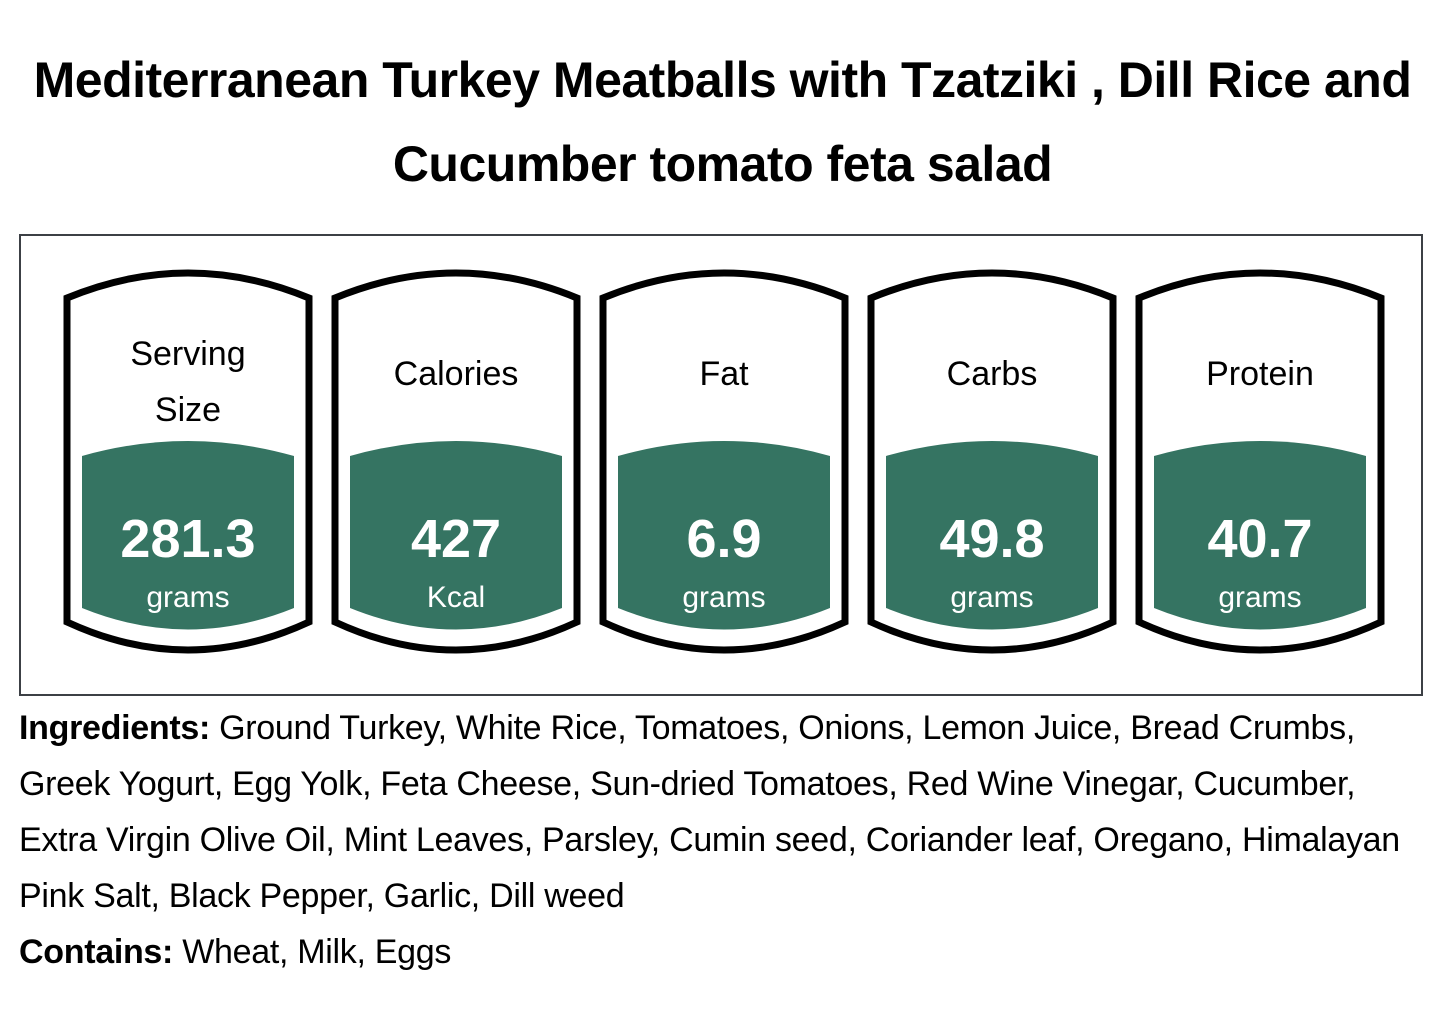 This screenshot has width=1445, height=1028. What do you see at coordinates (992, 539) in the screenshot?
I see `badge-value: 49.8` at bounding box center [992, 539].